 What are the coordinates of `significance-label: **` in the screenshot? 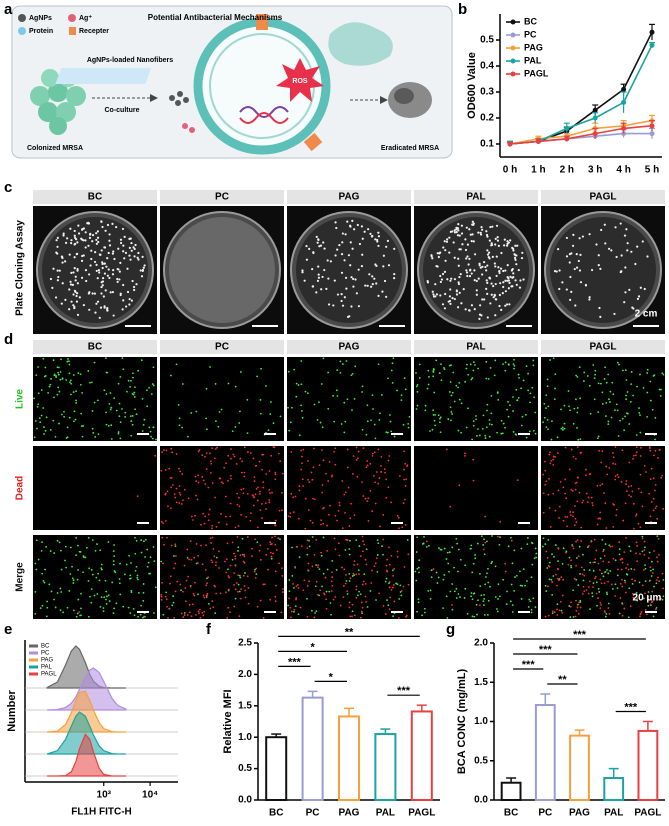 It's located at (562, 680).